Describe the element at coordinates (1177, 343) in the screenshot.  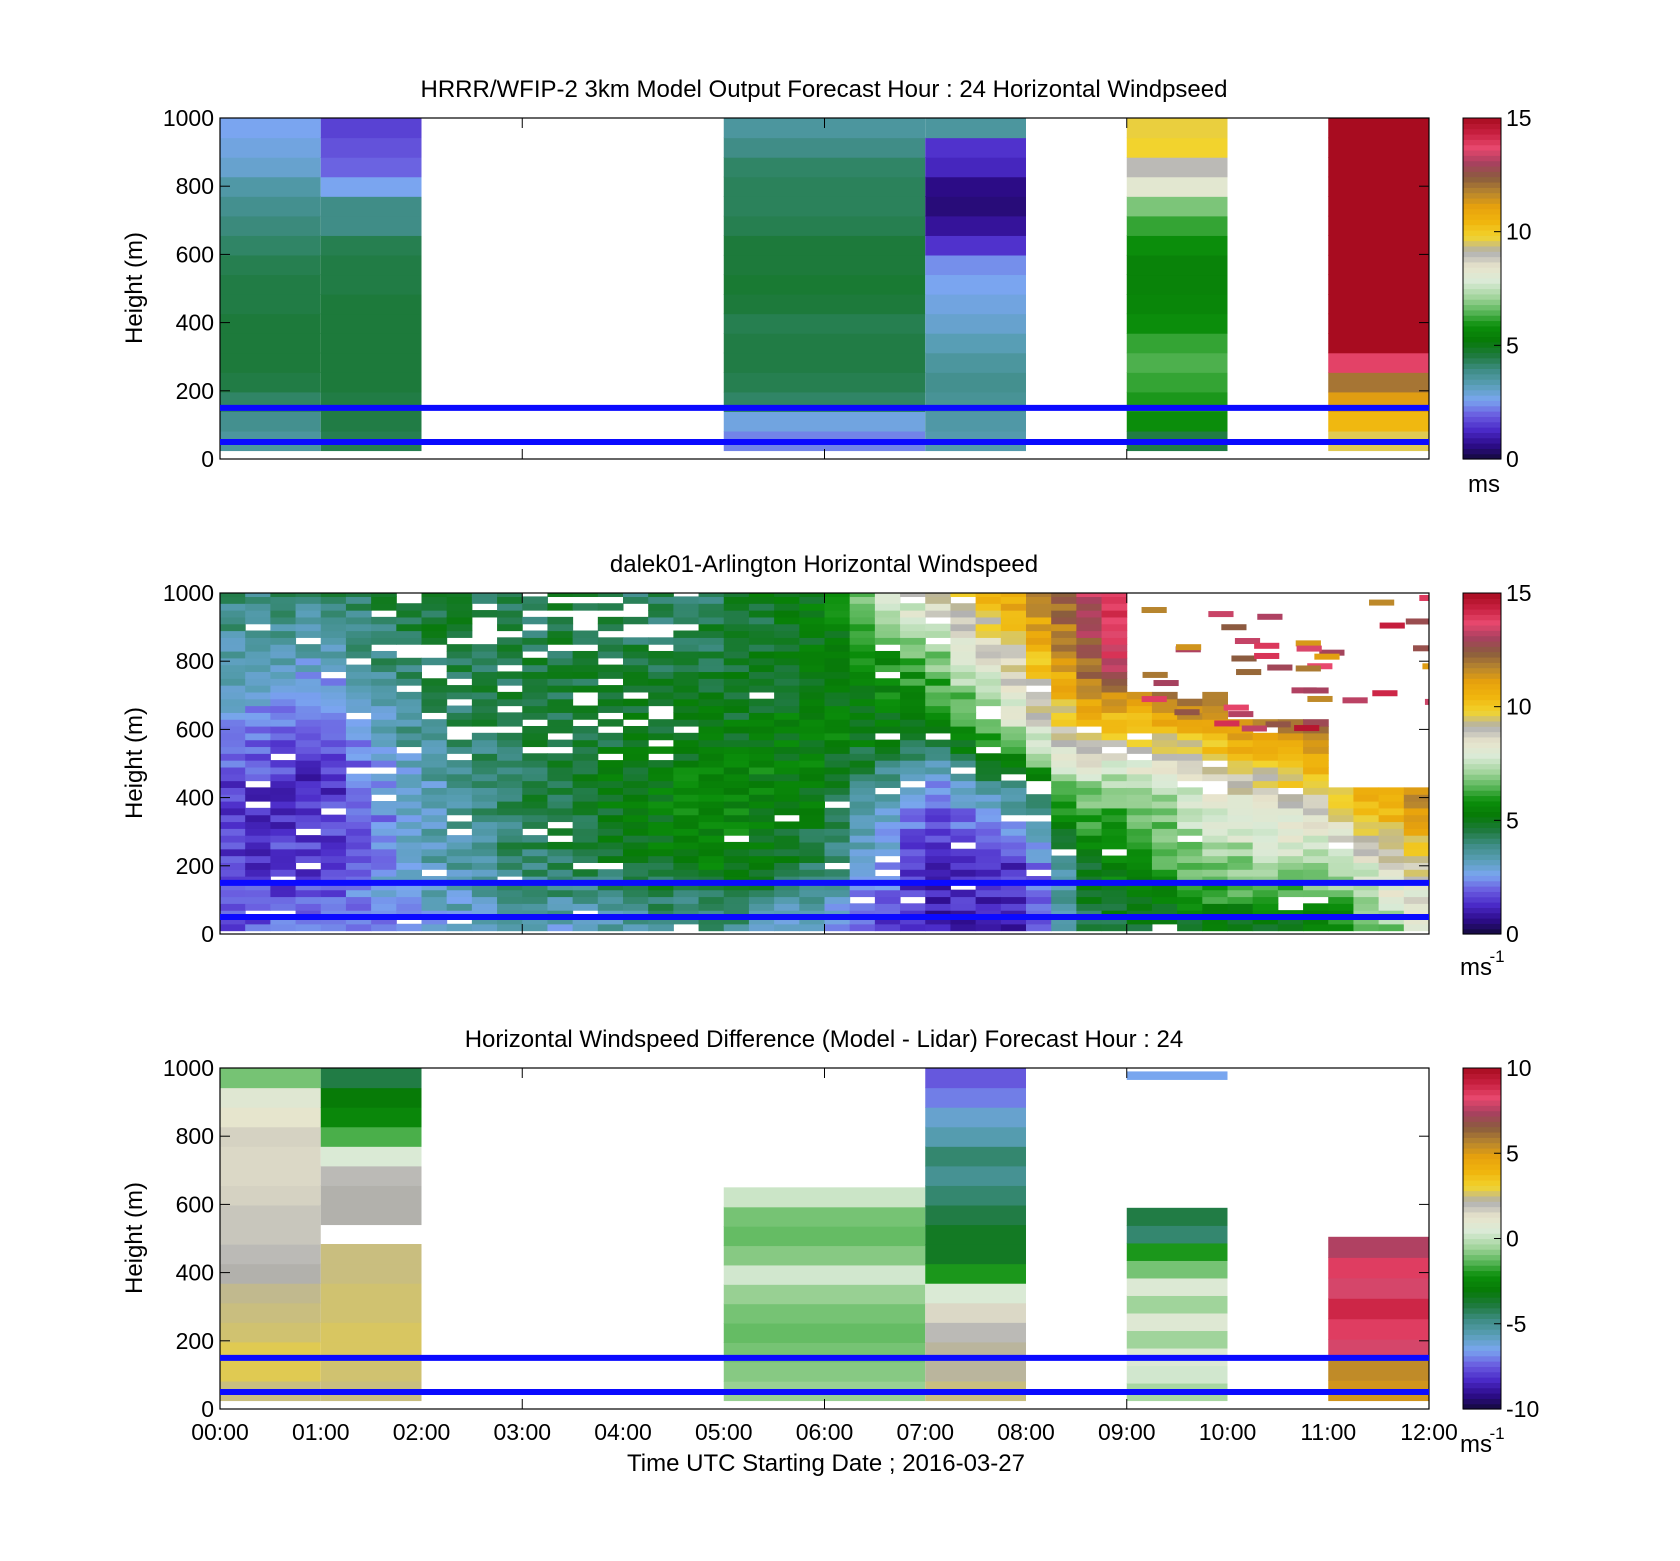
I see `panel0-cell-col4-row5` at that location.